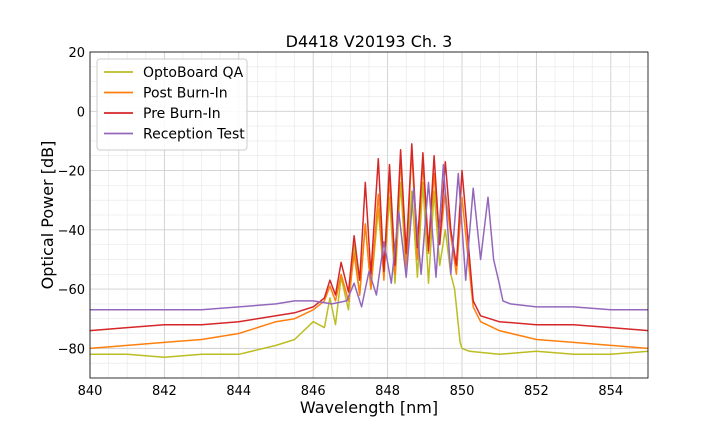 The height and width of the screenshot is (432, 720). I want to click on x-tick-label: 854, so click(610, 391).